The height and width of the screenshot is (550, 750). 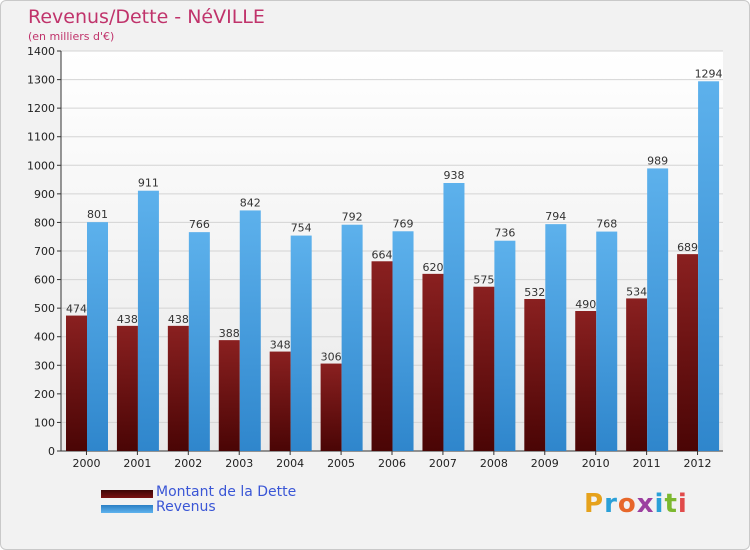 What do you see at coordinates (403, 223) in the screenshot?
I see `data-label-revenus: 769` at bounding box center [403, 223].